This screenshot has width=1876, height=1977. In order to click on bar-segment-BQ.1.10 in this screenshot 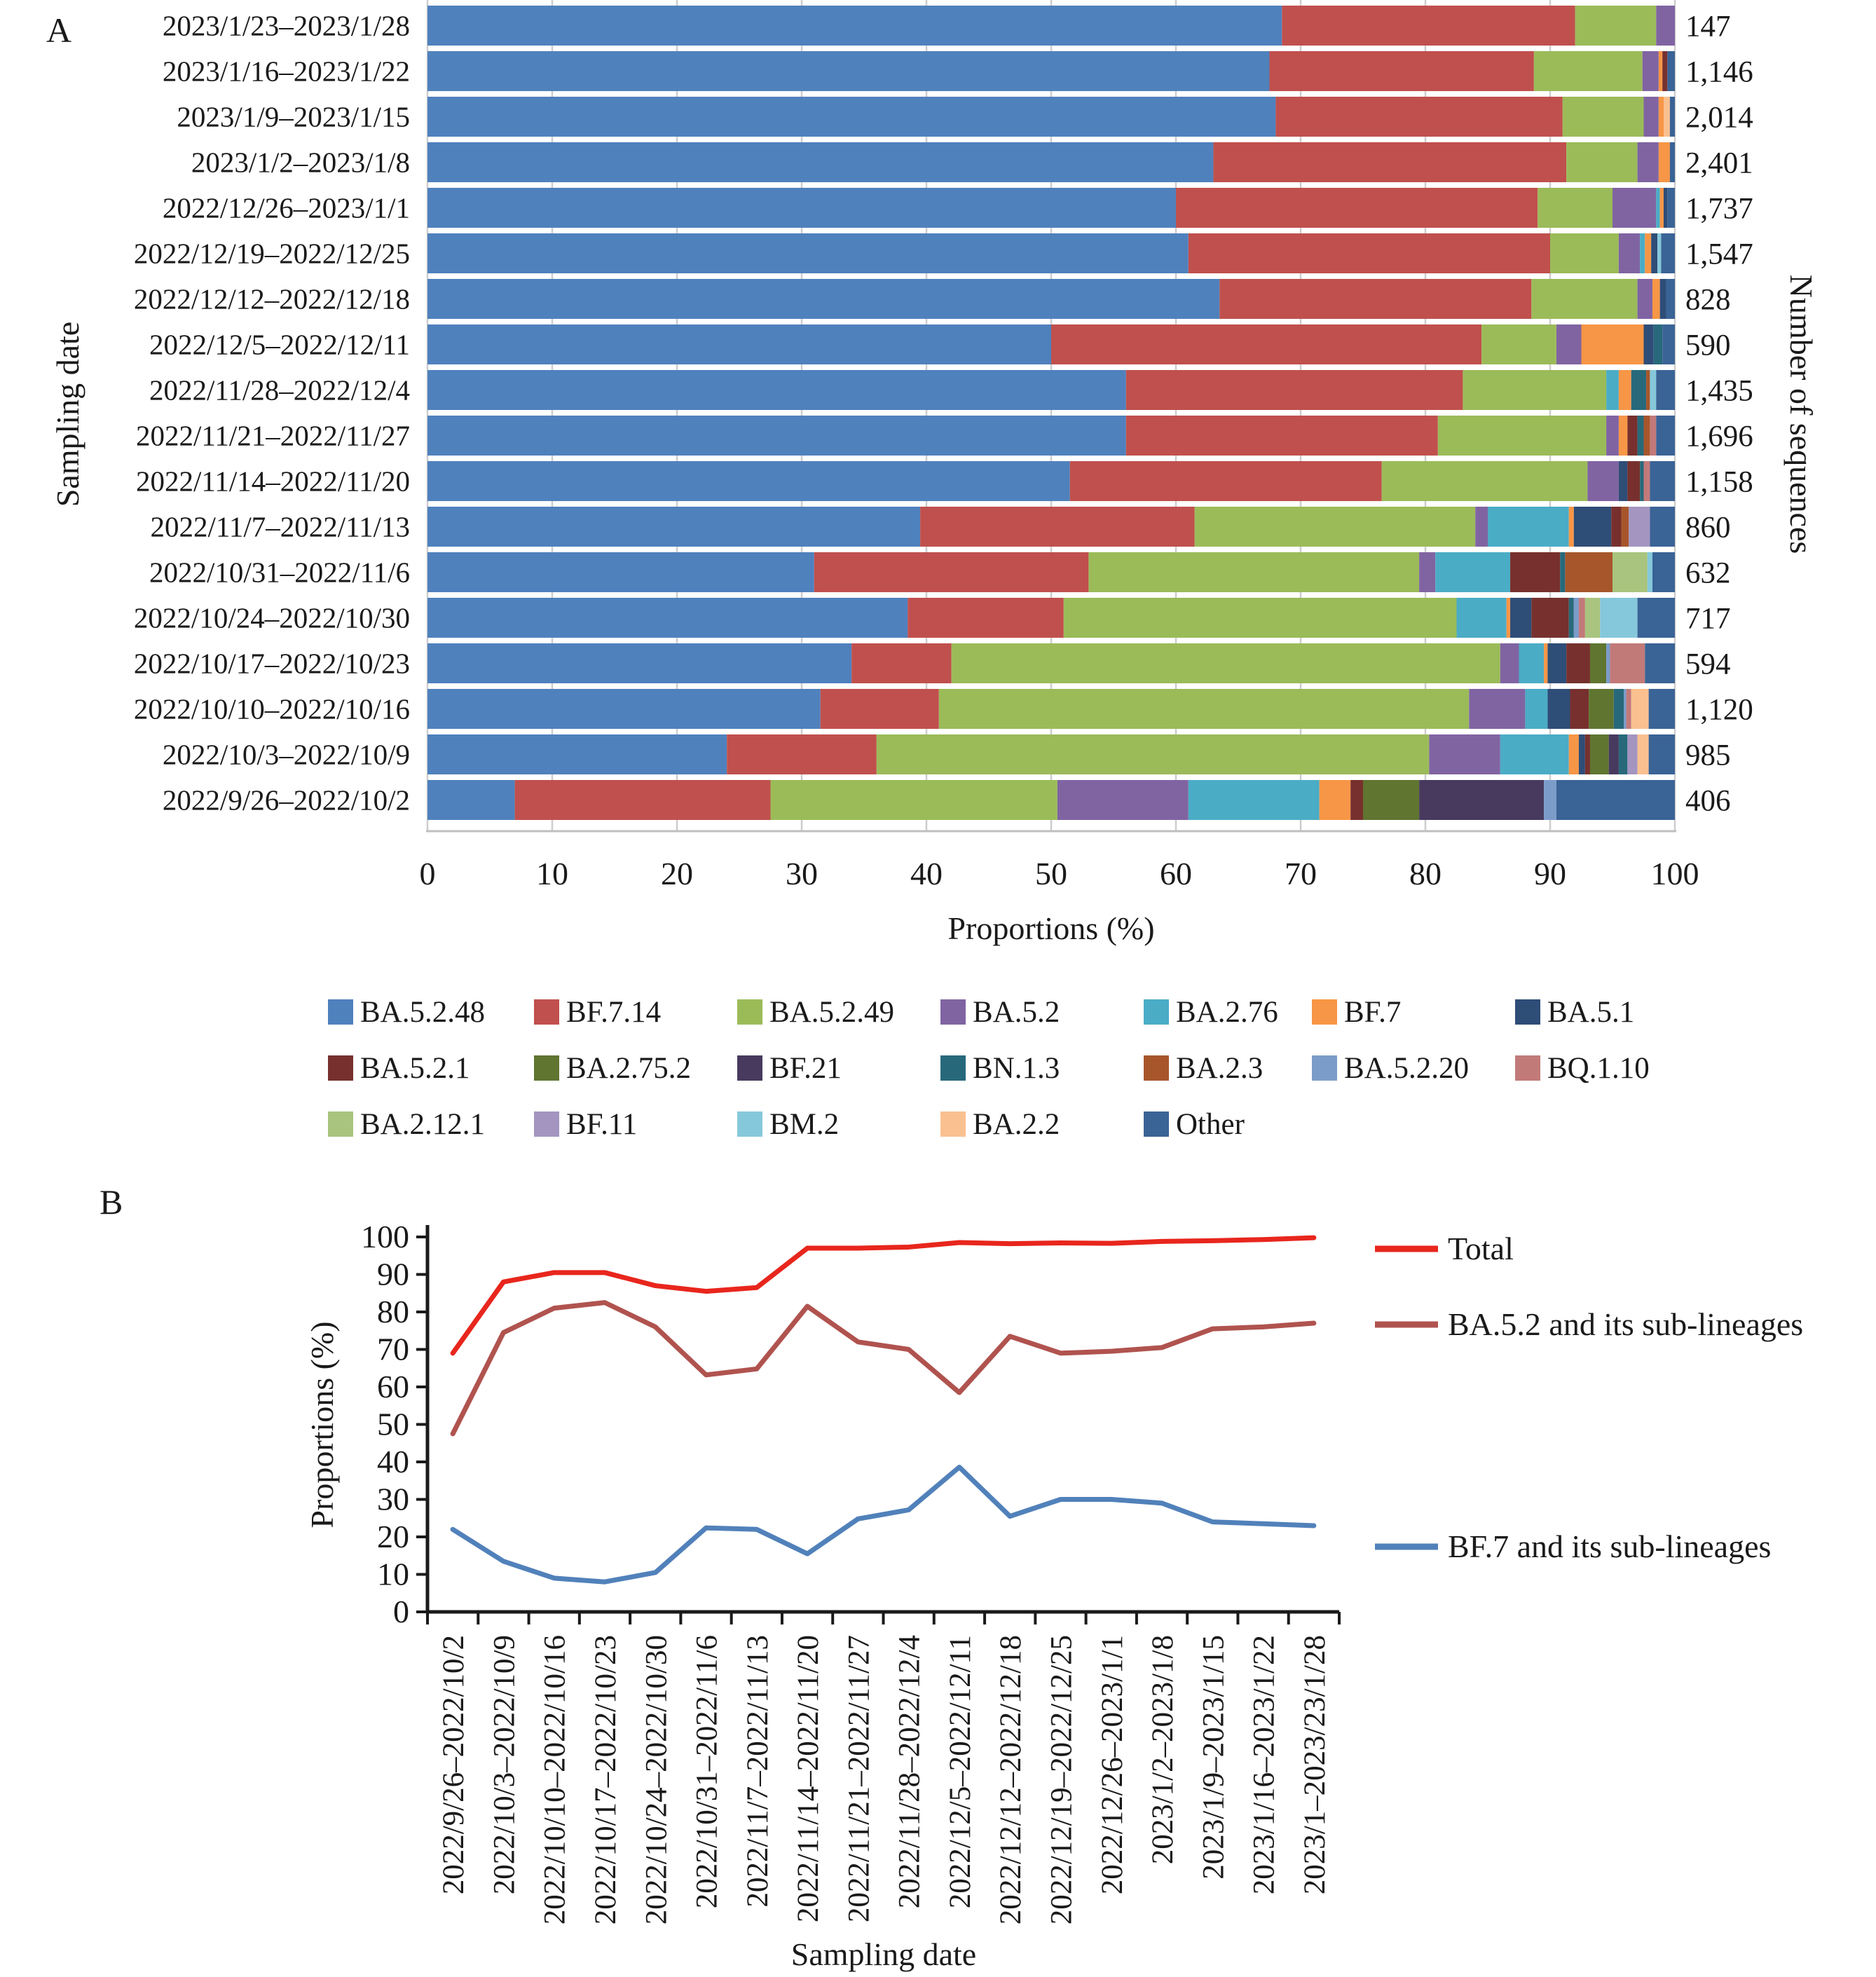, I will do `click(1653, 436)`.